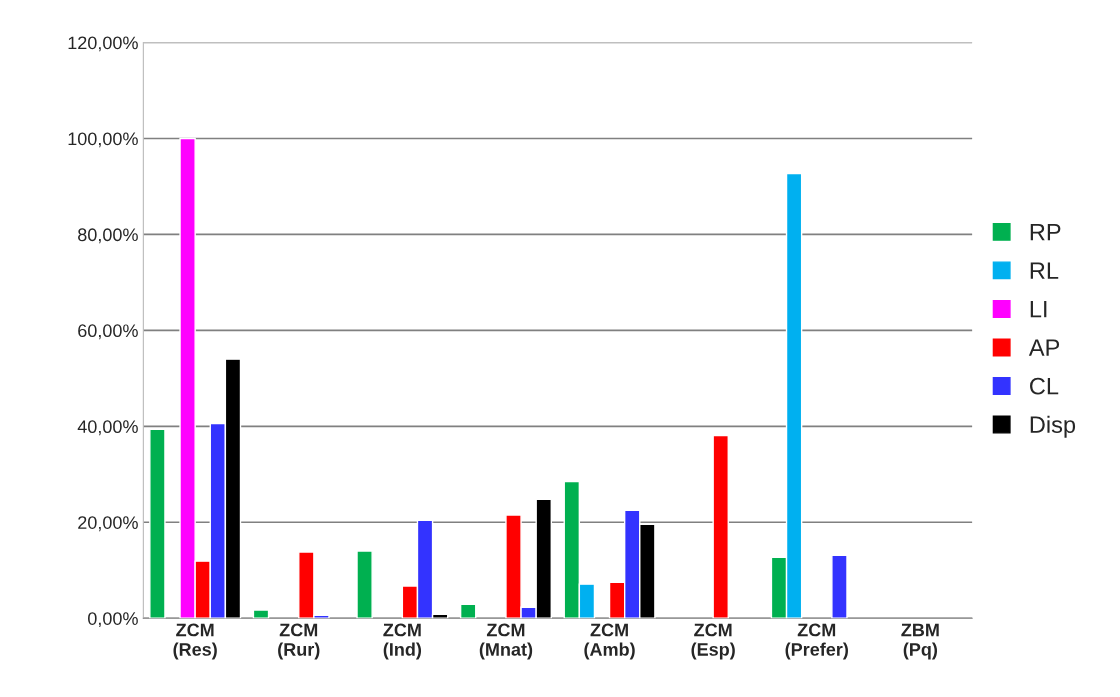  I want to click on y-tick-label: 0,00%, so click(113, 620).